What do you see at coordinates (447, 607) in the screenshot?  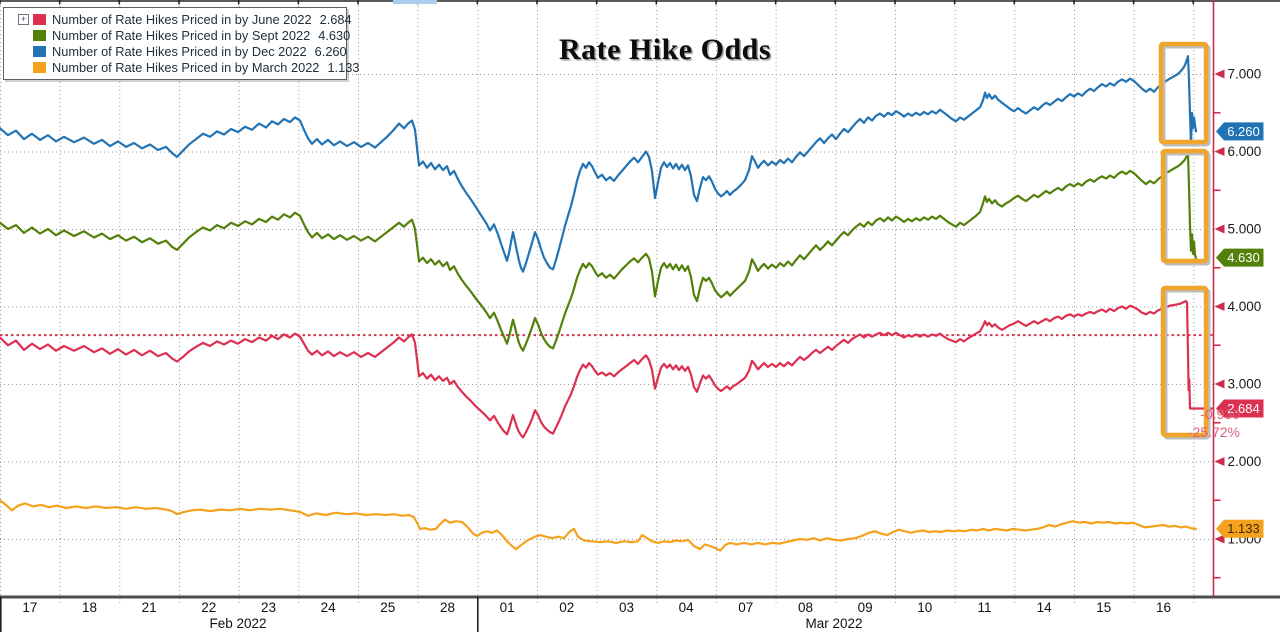 I see `x-tick-label: 28` at bounding box center [447, 607].